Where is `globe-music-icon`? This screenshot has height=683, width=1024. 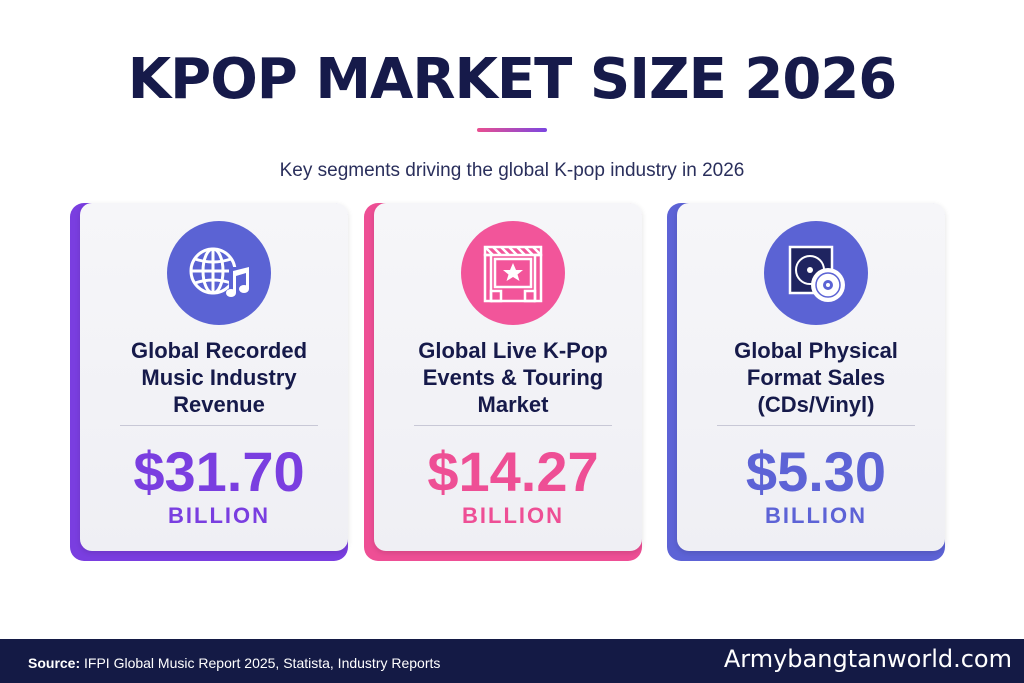
globe-music-icon is located at coordinates (219, 273).